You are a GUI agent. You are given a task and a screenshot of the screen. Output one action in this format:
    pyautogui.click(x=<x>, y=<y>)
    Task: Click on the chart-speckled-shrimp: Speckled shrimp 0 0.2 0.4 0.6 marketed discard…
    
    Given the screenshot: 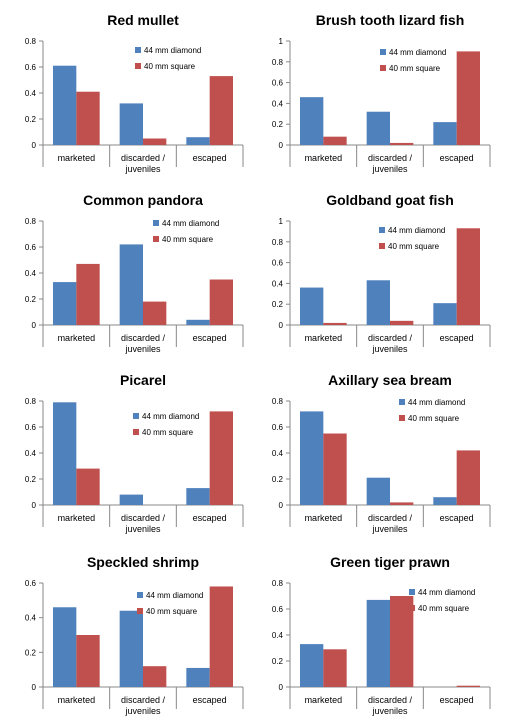 What is the action you would take?
    pyautogui.click(x=134, y=635)
    